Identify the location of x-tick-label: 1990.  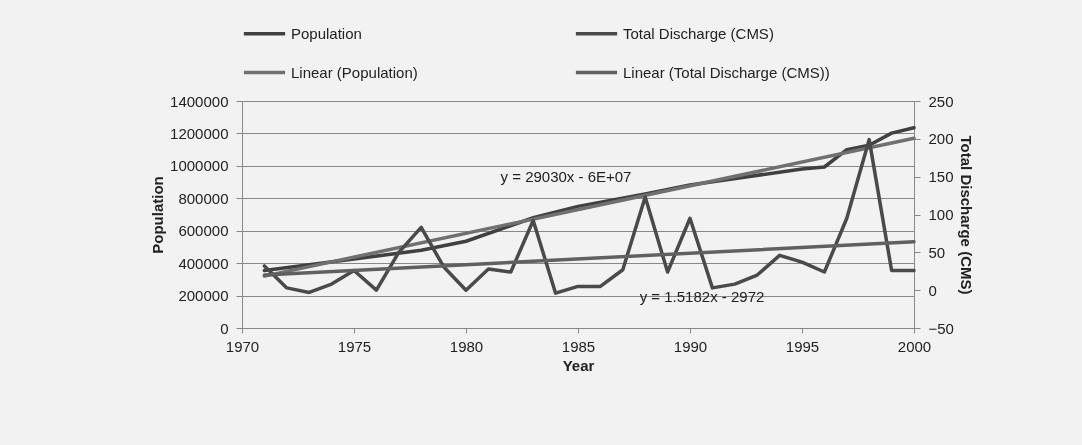
(690, 346).